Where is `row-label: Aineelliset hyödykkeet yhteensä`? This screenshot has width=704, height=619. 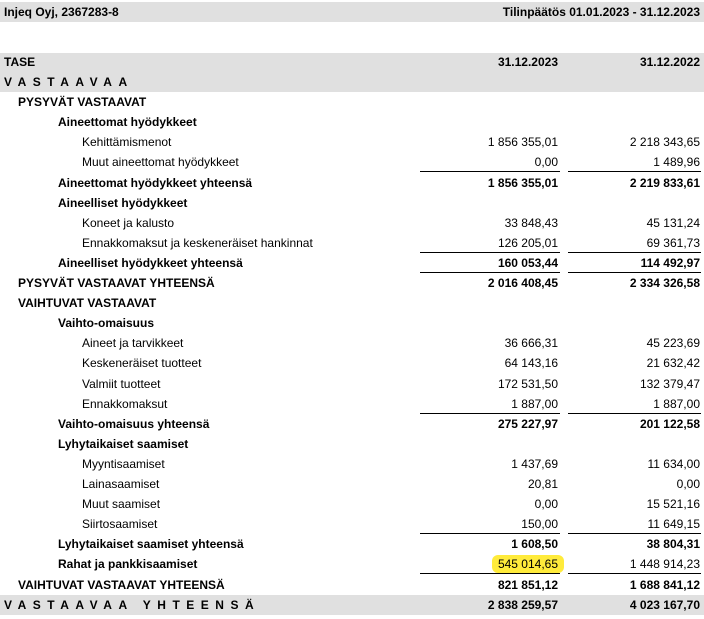
row-label: Aineelliset hyödykkeet yhteensä is located at coordinates (150, 262).